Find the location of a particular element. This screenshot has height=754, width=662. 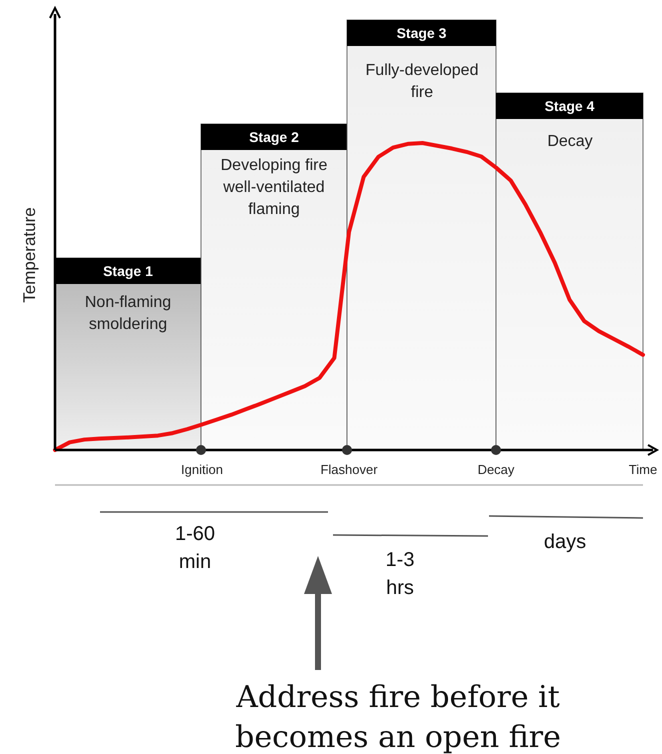

x-tick-label: Decay is located at coordinates (496, 469).